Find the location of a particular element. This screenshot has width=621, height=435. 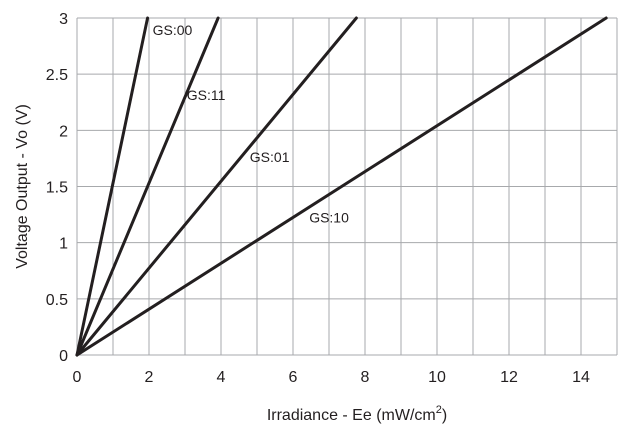

x-axis-title-superscript: 2 is located at coordinates (439, 410).